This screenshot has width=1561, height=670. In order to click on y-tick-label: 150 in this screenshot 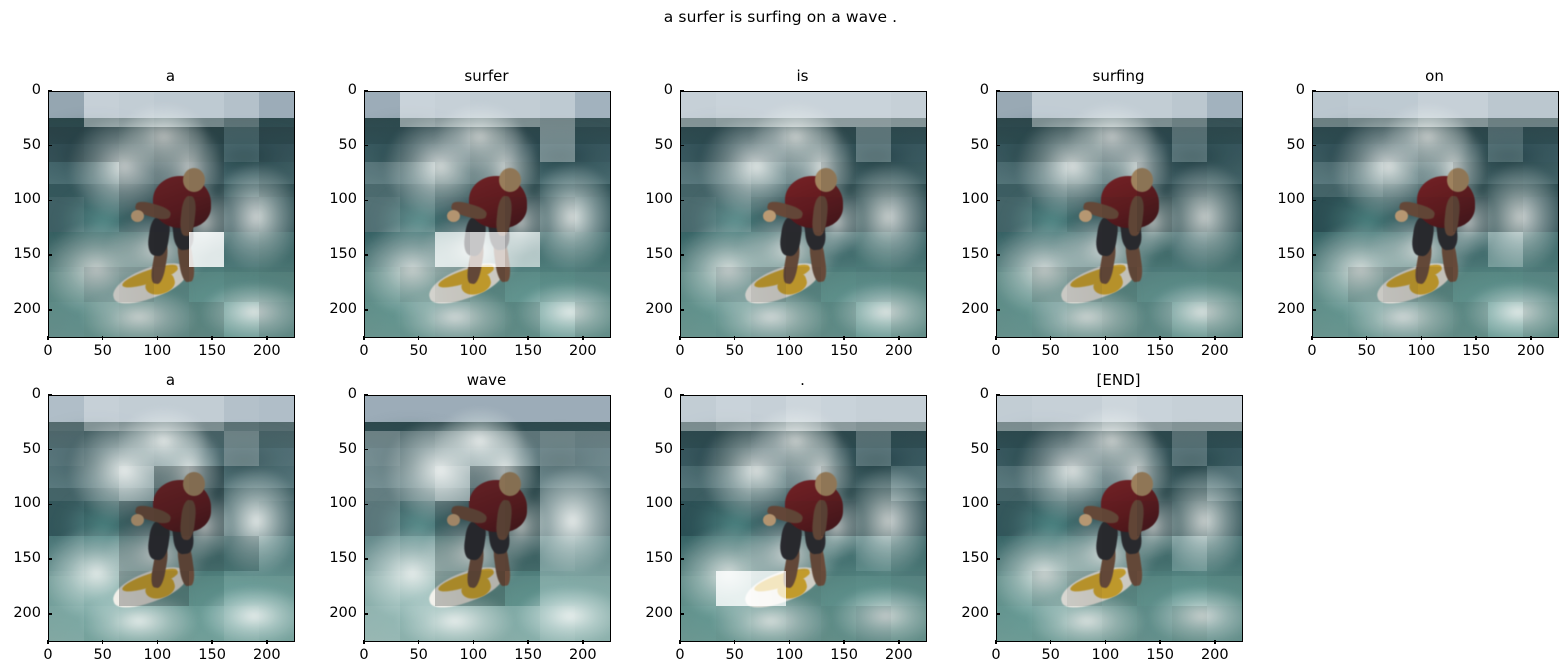, I will do `click(27, 254)`.